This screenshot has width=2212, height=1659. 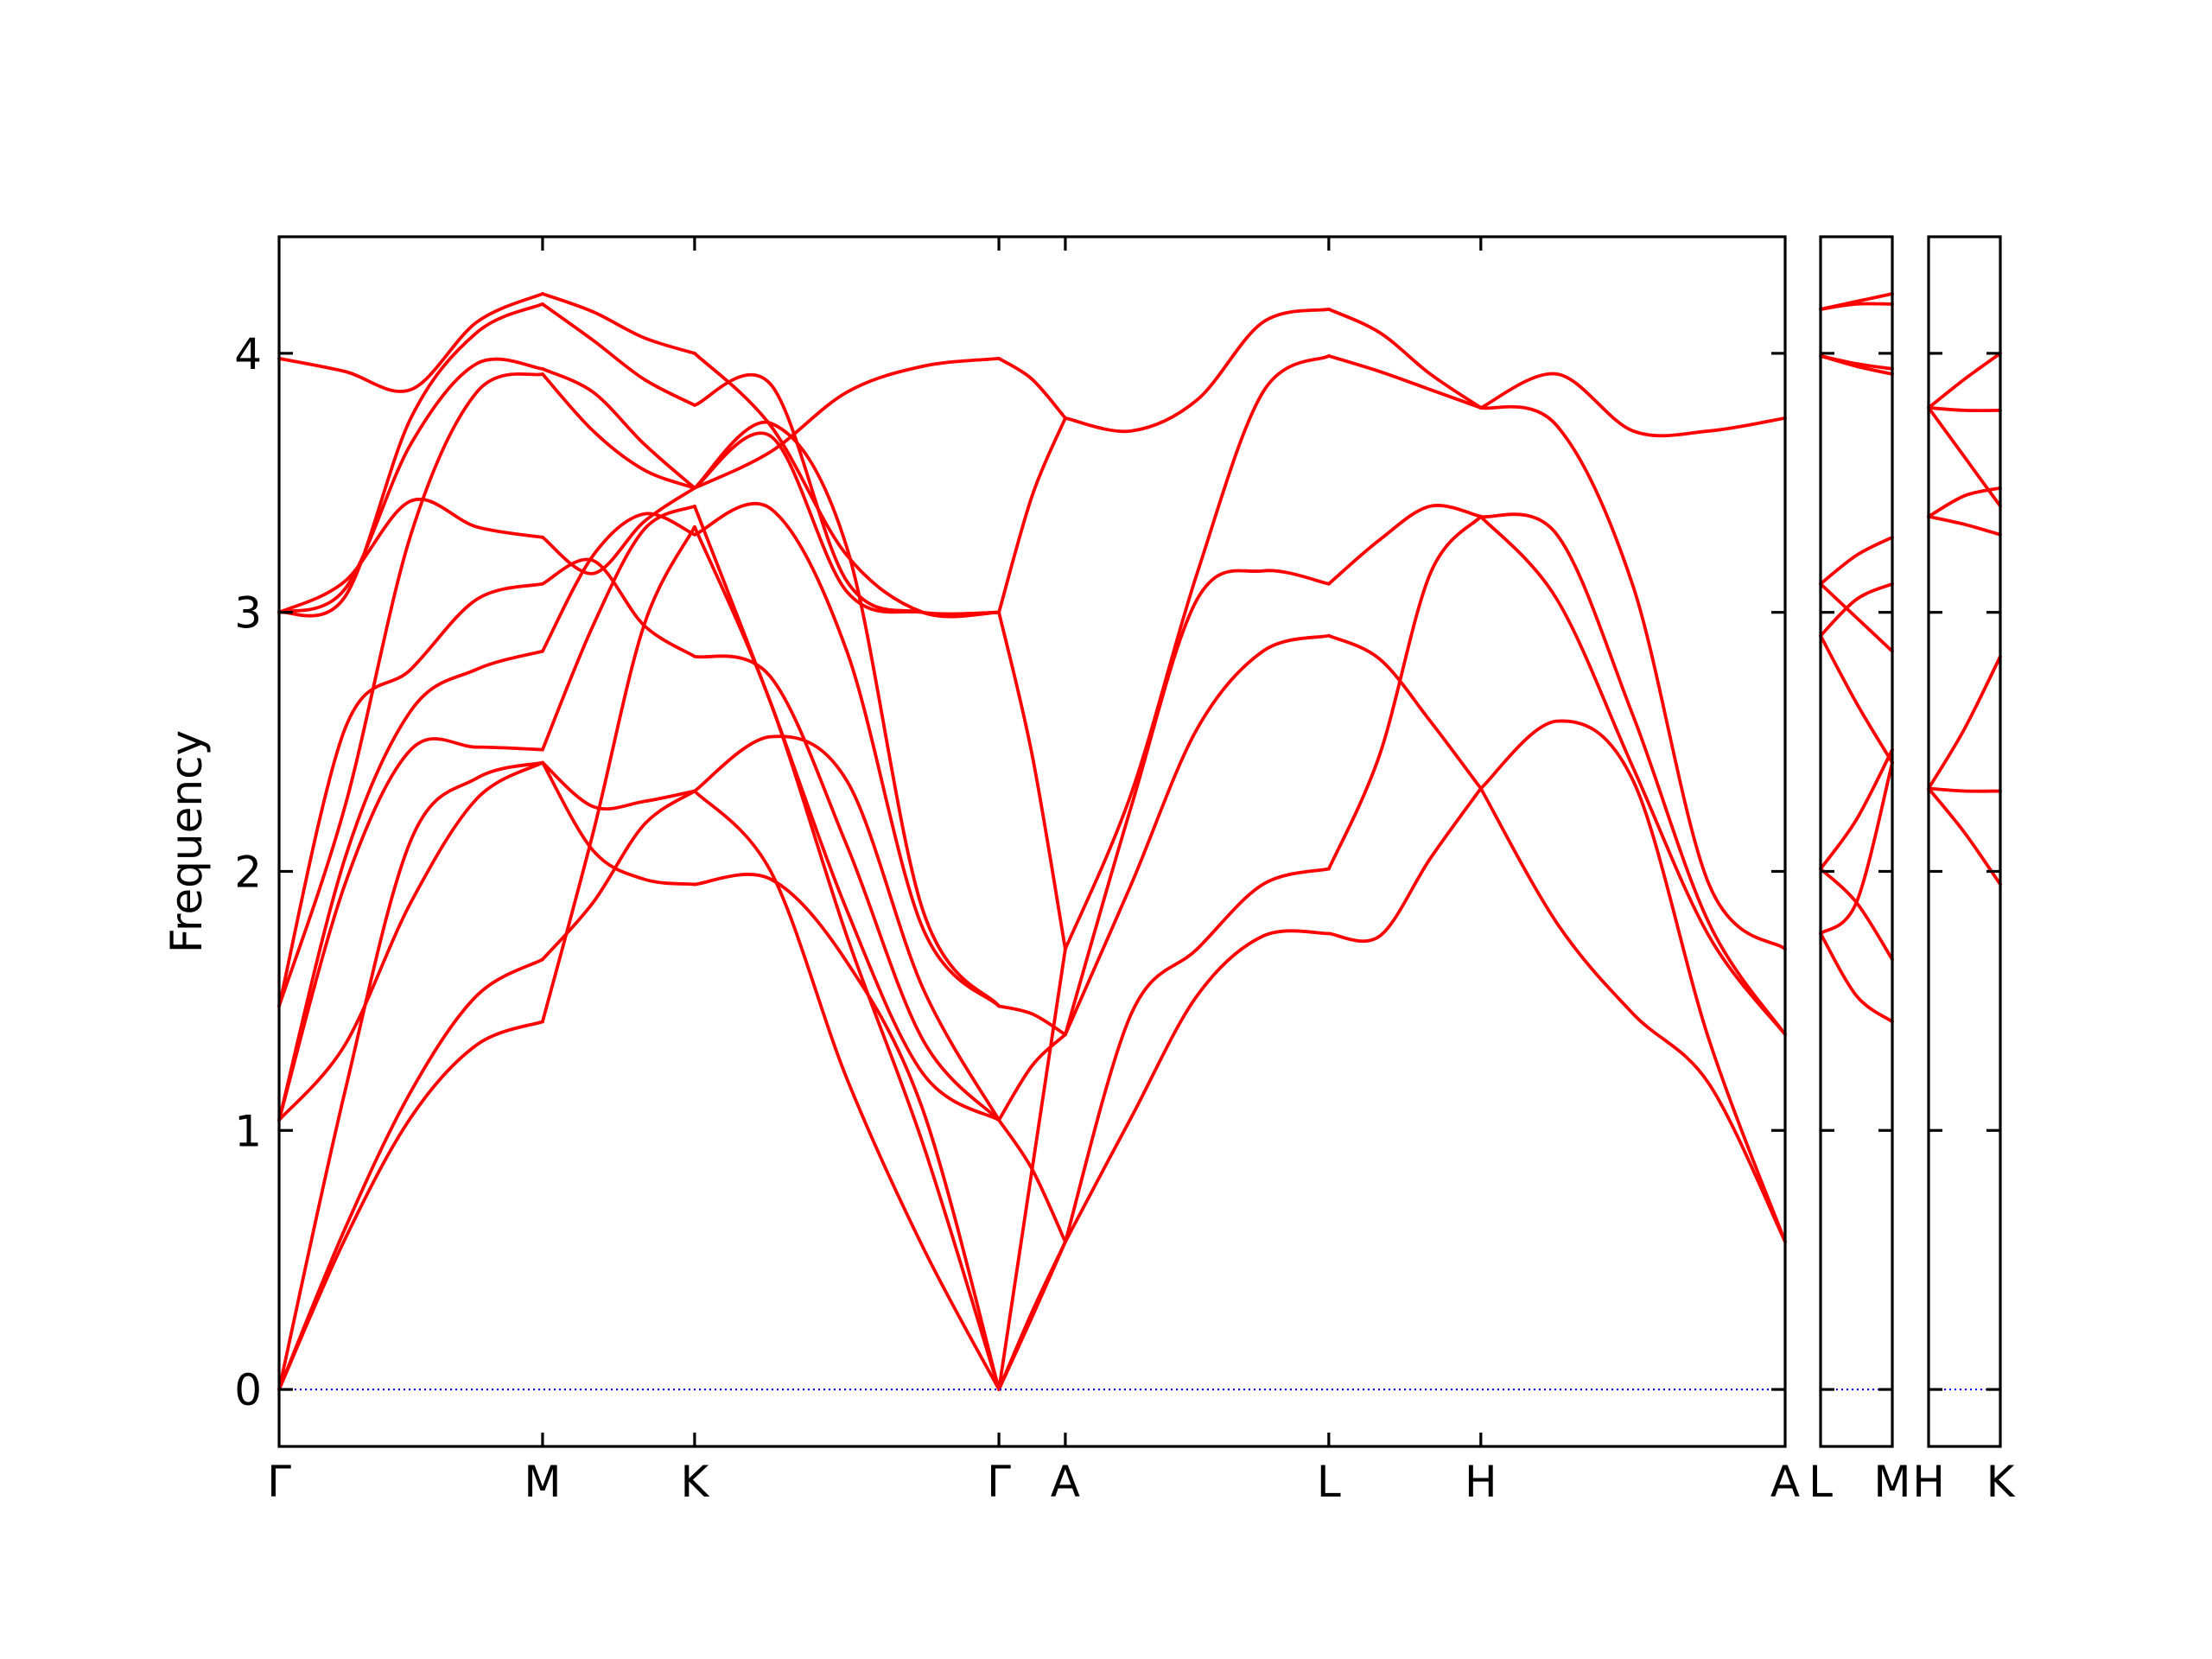 I want to click on band-curve-p0-s1-b9, so click(x=618, y=428).